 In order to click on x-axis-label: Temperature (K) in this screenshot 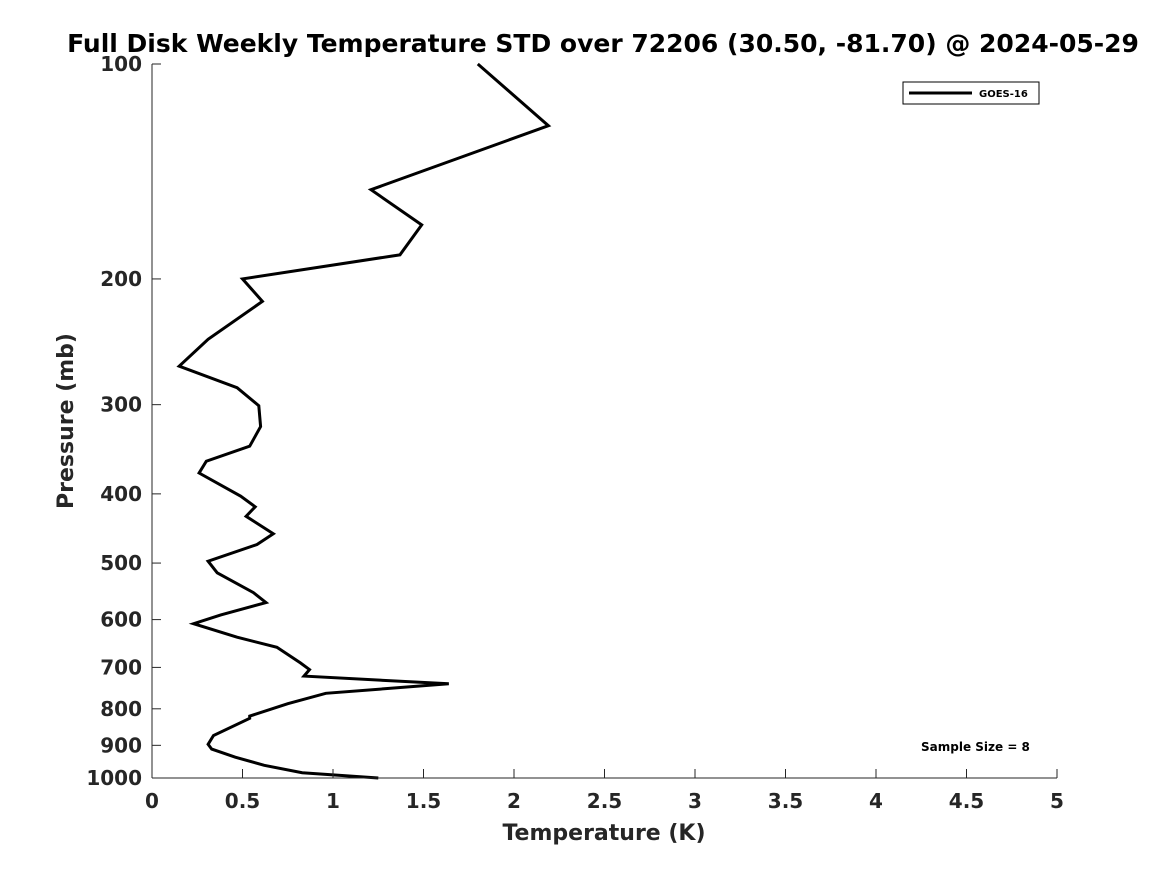, I will do `click(603, 833)`.